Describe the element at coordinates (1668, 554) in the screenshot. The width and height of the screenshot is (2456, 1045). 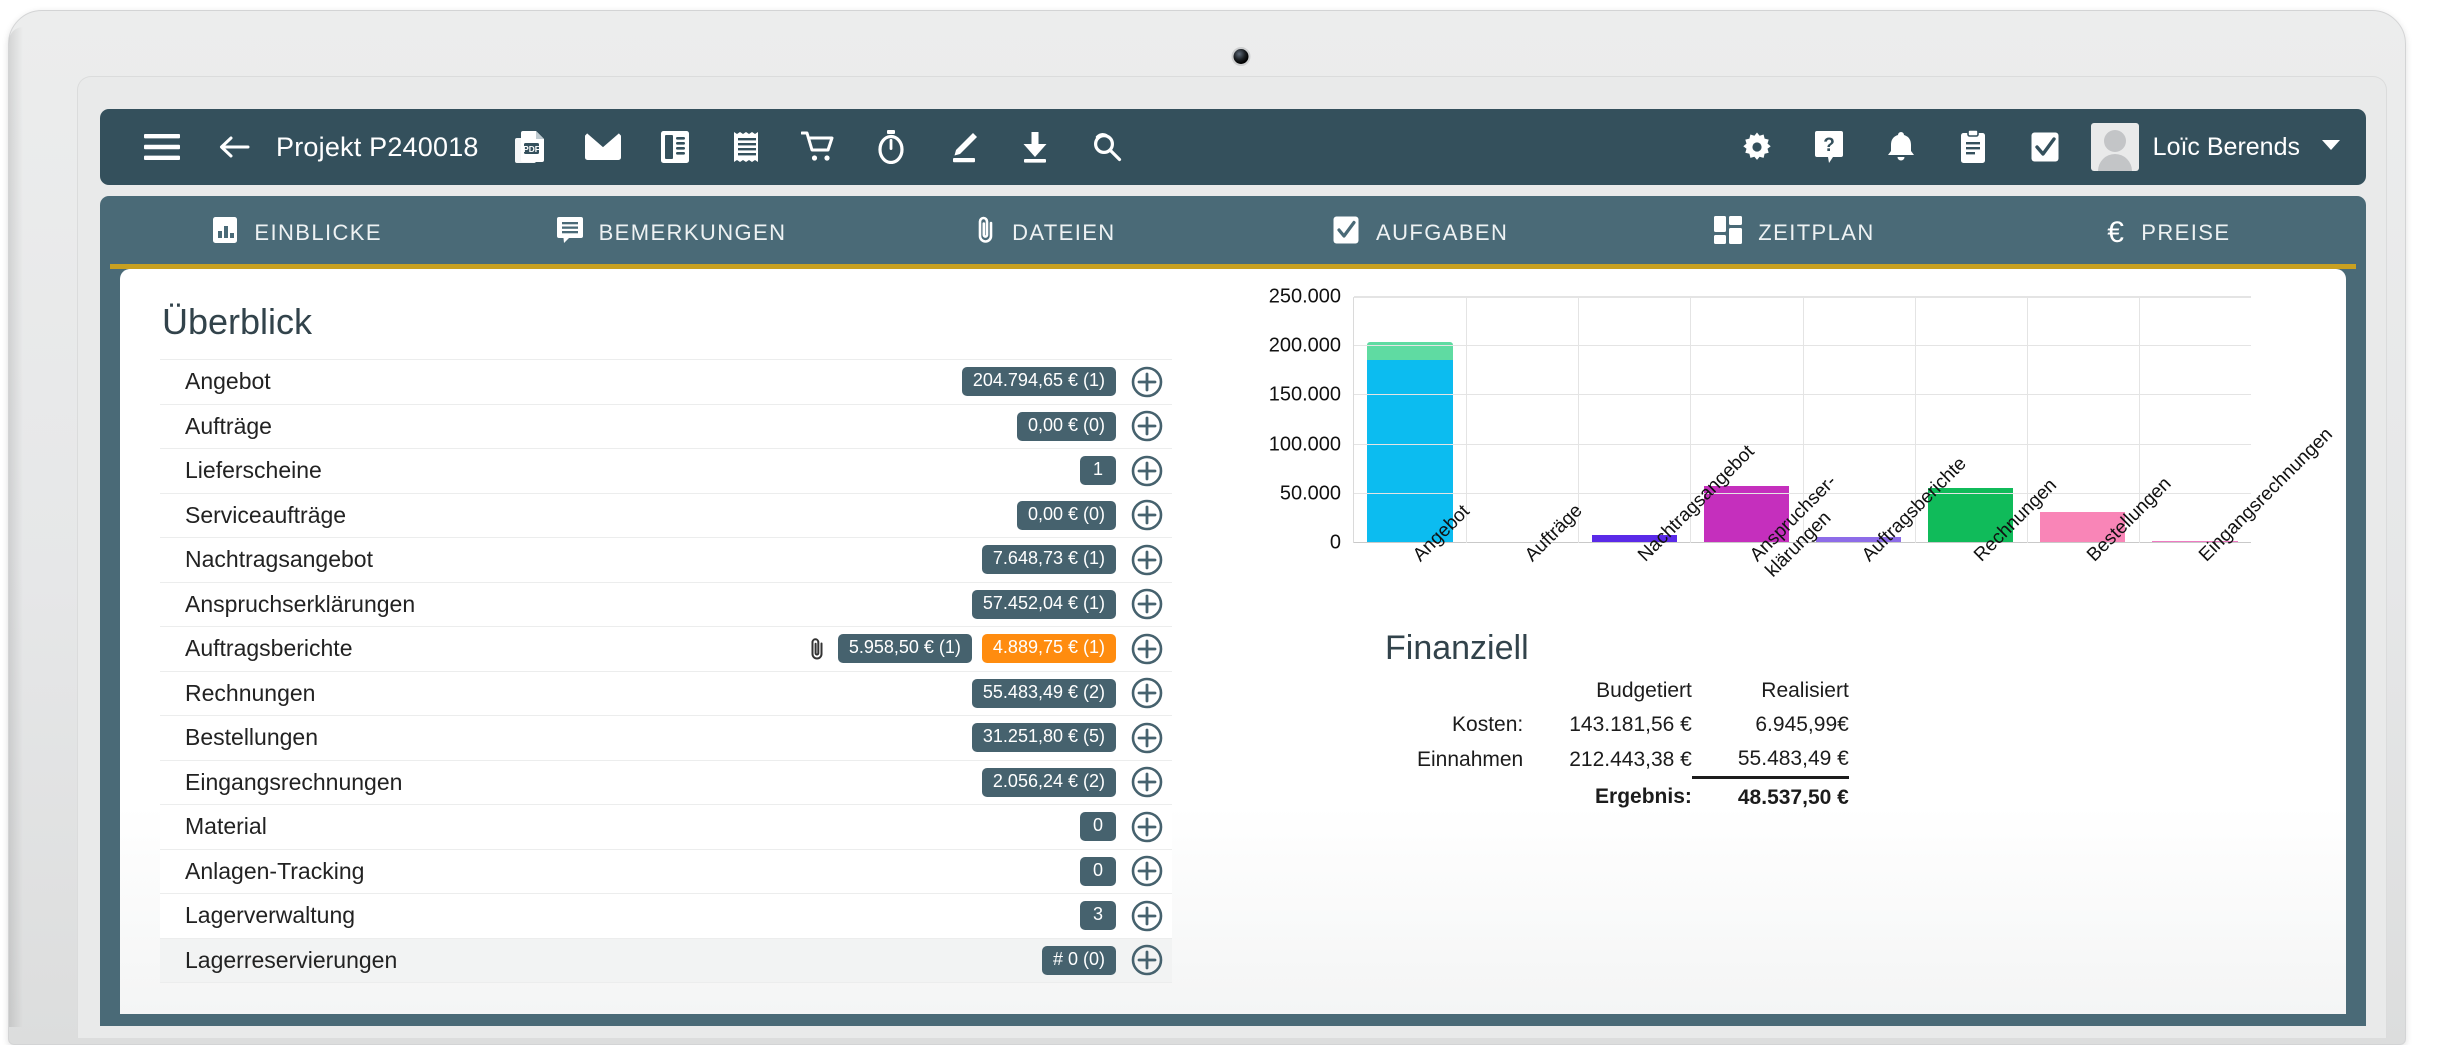
I see `x-axis-tick: Nachtragsangebot` at that location.